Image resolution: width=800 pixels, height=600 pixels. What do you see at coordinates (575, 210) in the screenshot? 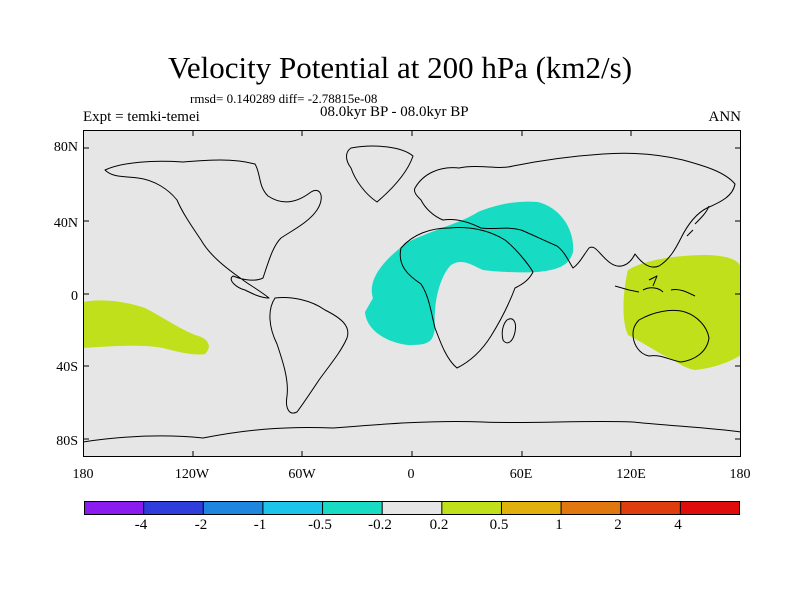
I see `europe-asia-outline` at bounding box center [575, 210].